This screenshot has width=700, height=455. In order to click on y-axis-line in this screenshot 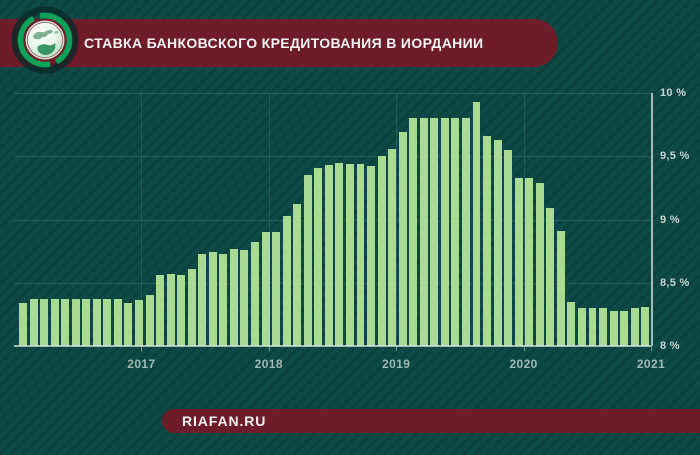, I will do `click(652, 219)`.